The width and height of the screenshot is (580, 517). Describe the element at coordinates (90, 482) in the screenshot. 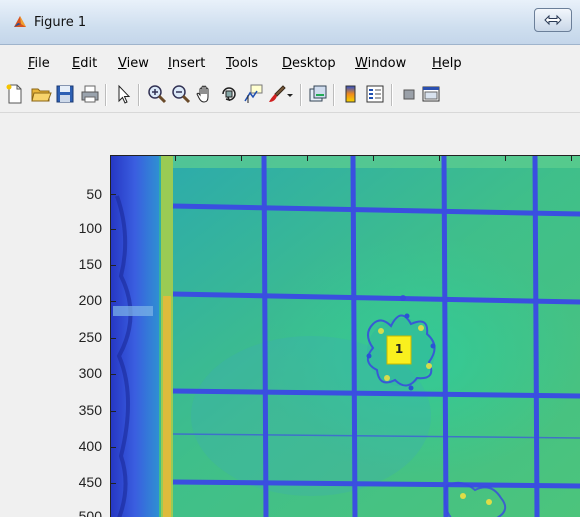

I see `y-tick-label: 450` at that location.